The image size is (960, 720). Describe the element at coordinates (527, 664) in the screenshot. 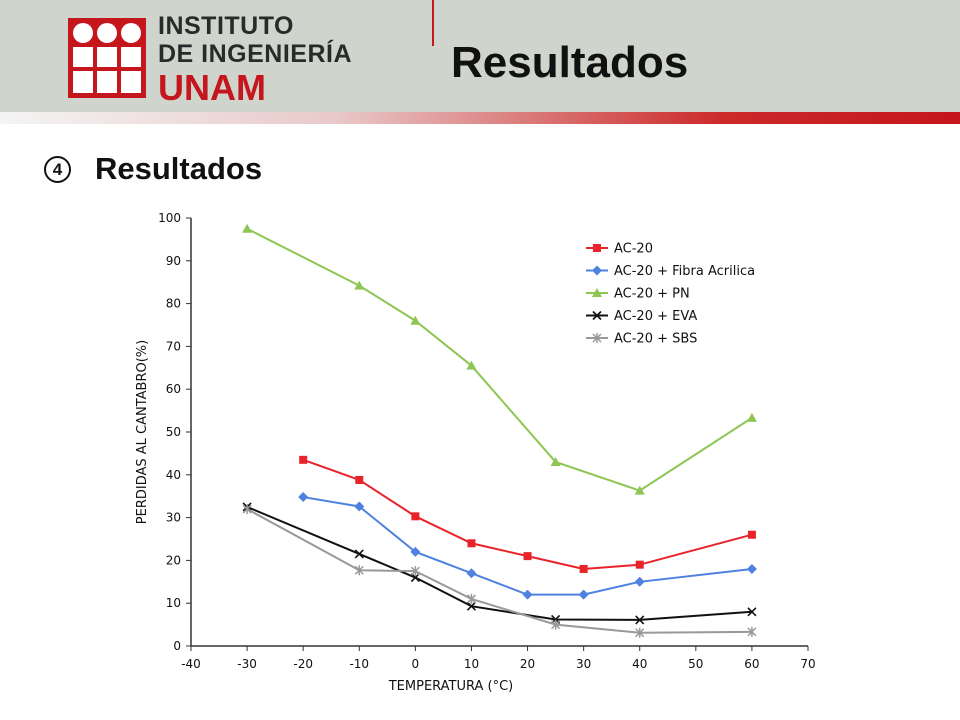

I see `x-tick-label: 20` at that location.